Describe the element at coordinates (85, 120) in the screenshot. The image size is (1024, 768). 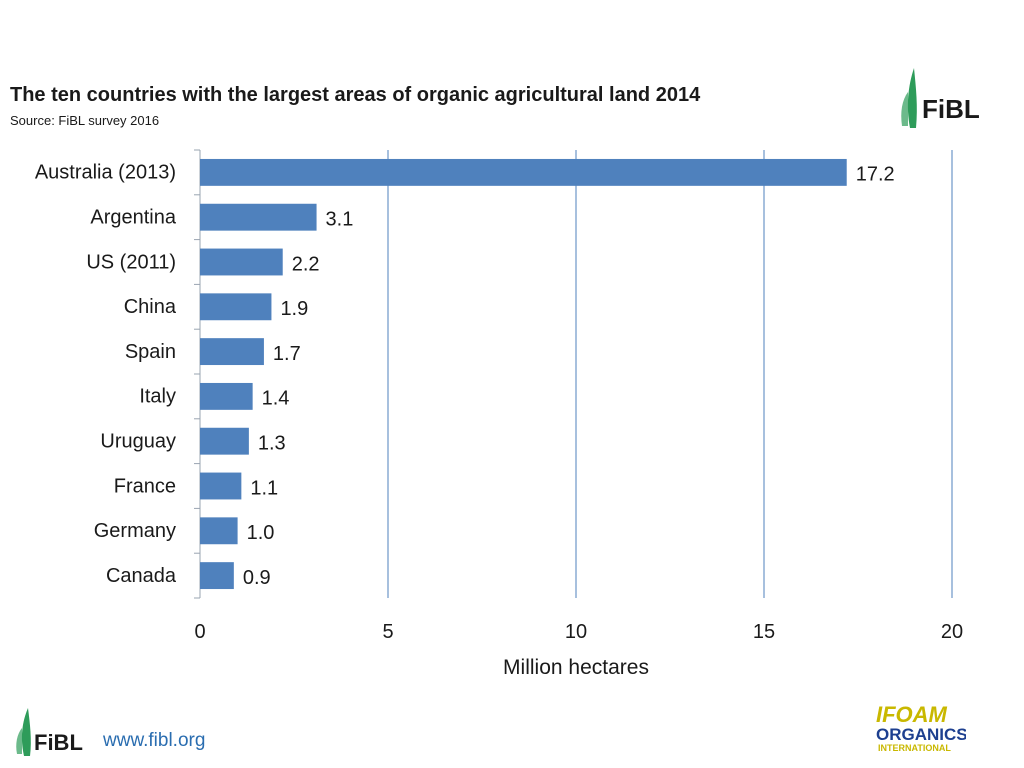
I see `chart-source: Source: FiBL survey 2016` at that location.